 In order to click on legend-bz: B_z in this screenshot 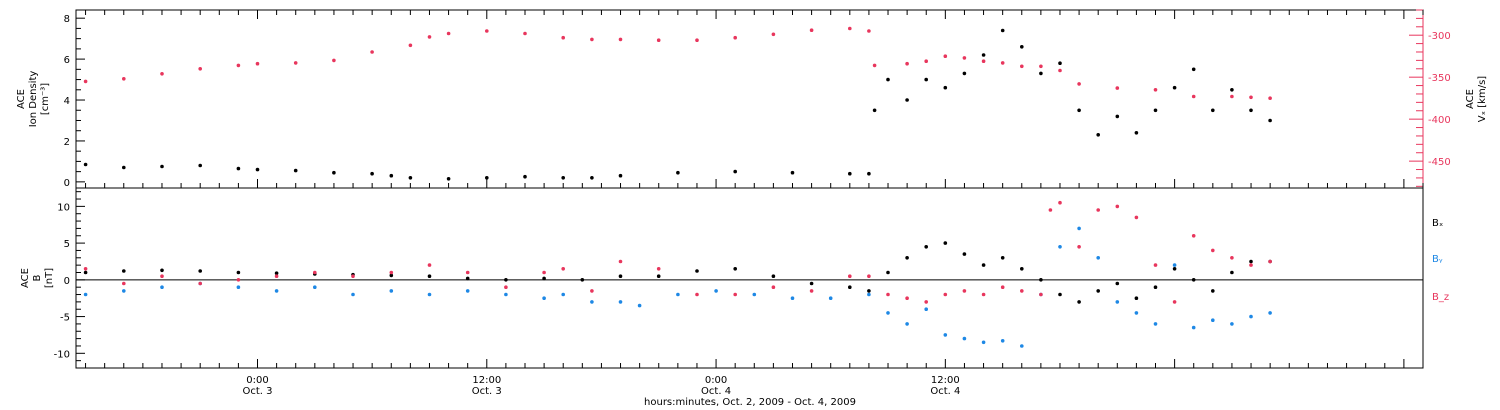, I will do `click(1440, 297)`.